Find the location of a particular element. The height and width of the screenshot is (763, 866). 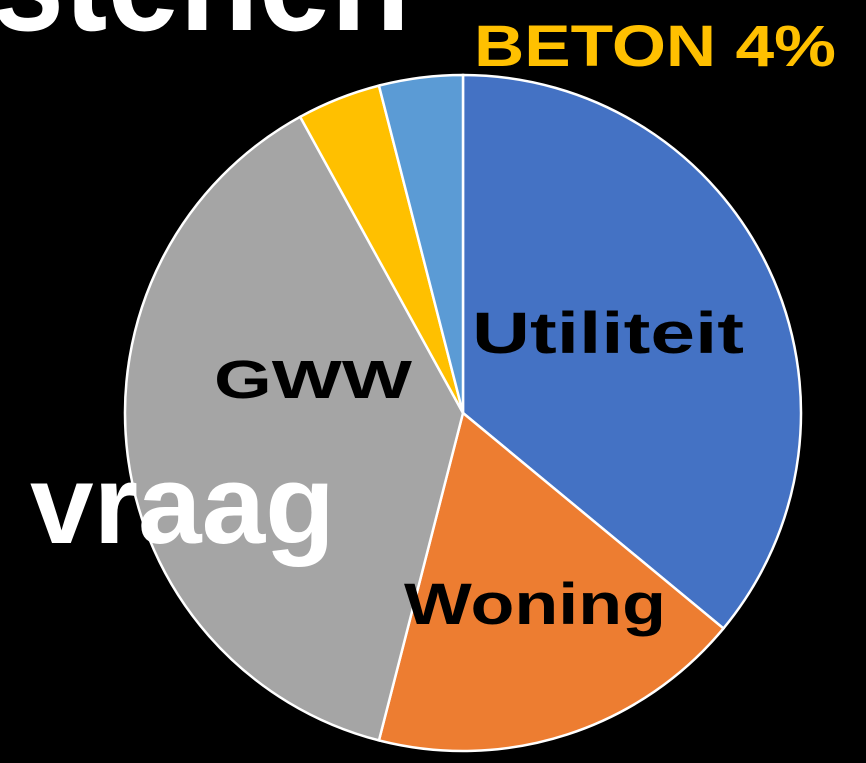

value-label: BETON 4% is located at coordinates (655, 46).